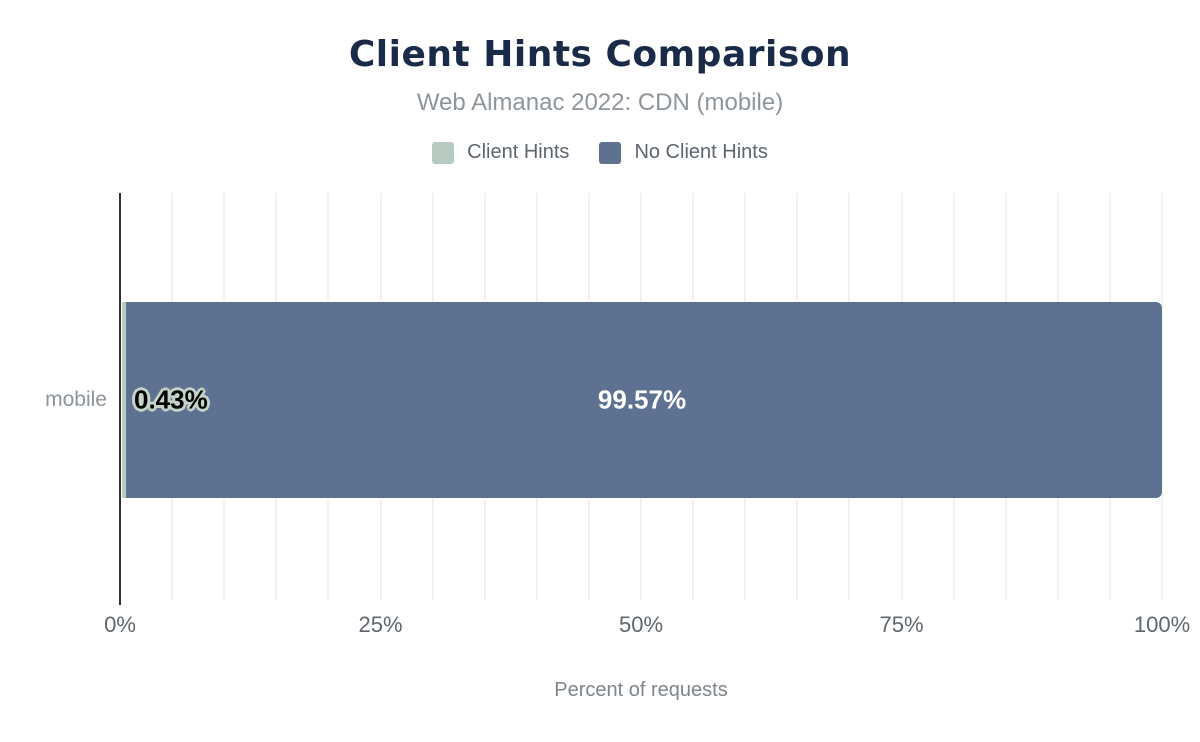  Describe the element at coordinates (600, 102) in the screenshot. I see `chart-subtitle: Web Almanac 2022: CDN (mobile)` at that location.